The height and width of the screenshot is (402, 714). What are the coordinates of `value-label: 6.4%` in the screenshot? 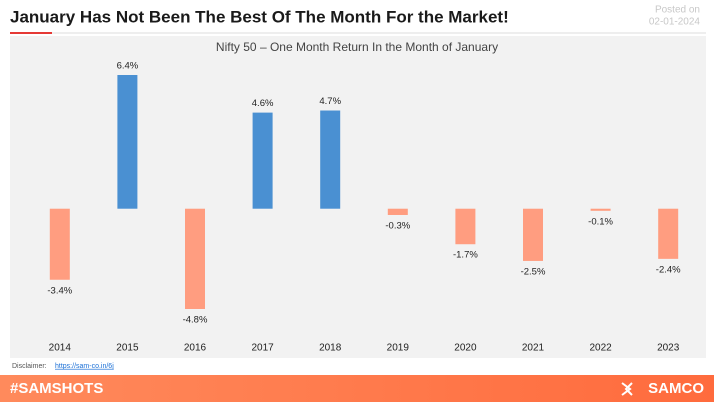 It's located at (128, 66).